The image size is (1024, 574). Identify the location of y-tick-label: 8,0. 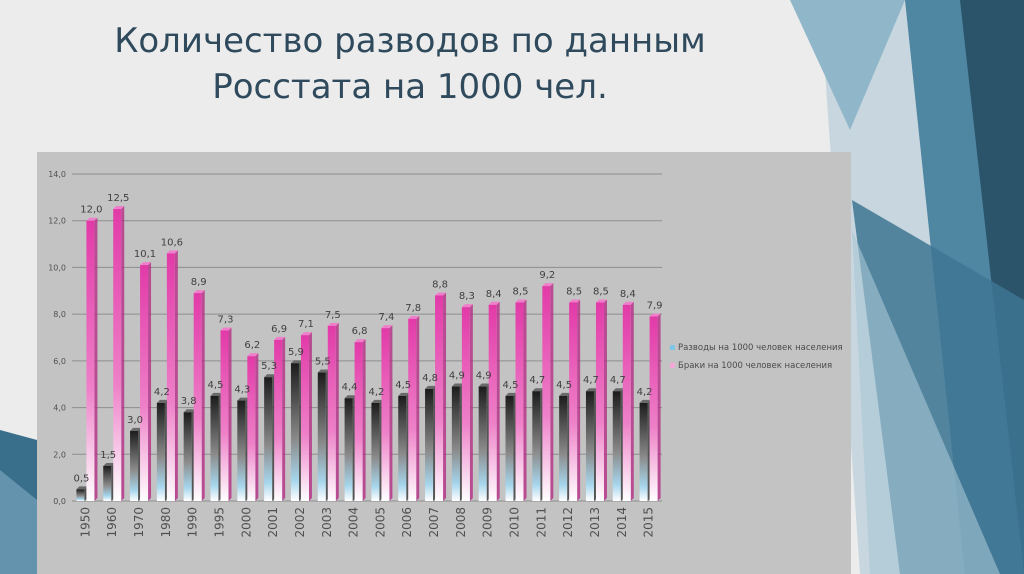
(59, 314).